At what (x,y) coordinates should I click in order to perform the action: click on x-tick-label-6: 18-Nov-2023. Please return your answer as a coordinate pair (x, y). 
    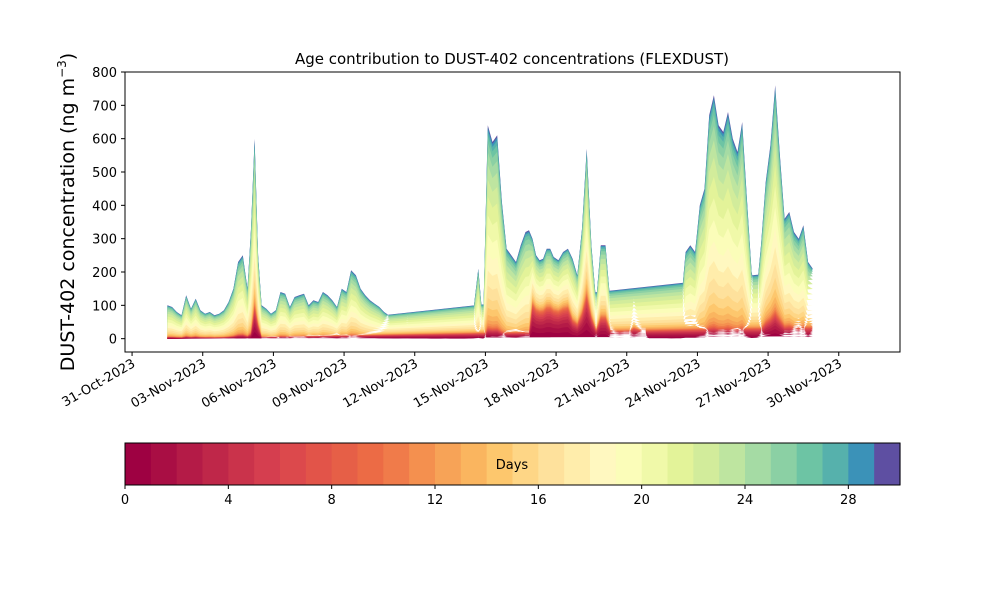
    Looking at the image, I should click on (522, 383).